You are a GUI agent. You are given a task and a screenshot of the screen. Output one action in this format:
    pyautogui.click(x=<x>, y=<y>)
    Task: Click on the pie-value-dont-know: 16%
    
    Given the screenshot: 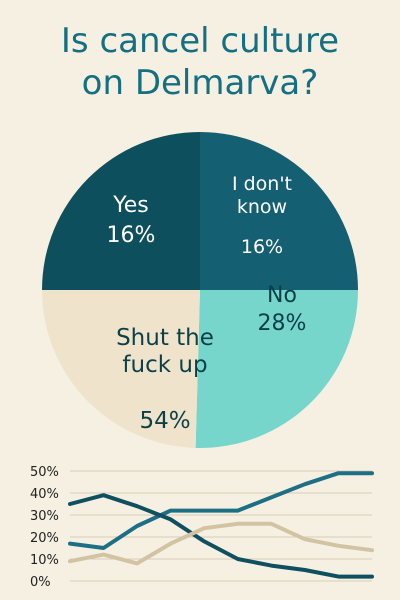 What is the action you would take?
    pyautogui.click(x=262, y=247)
    